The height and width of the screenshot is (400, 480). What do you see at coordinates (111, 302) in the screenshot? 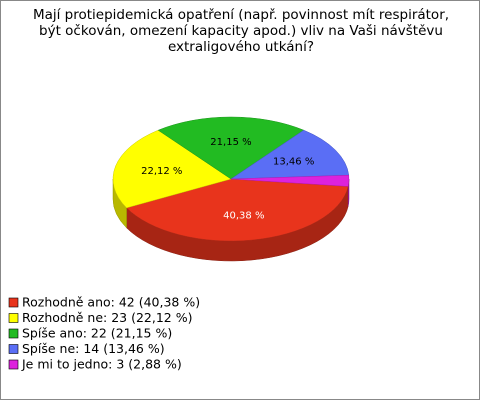
I see `legend-label: Rozhodně ano: 42 (40,38 %)` at bounding box center [111, 302].